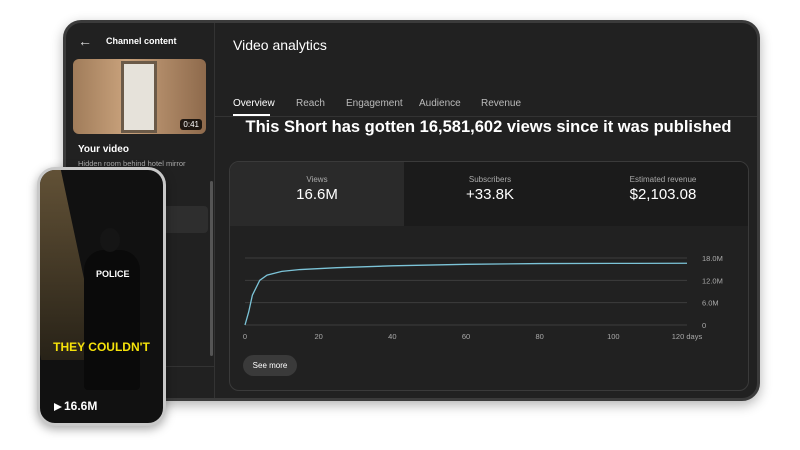 Image resolution: width=800 pixels, height=450 pixels. Describe the element at coordinates (317, 179) in the screenshot. I see `metric-label: Views` at that location.